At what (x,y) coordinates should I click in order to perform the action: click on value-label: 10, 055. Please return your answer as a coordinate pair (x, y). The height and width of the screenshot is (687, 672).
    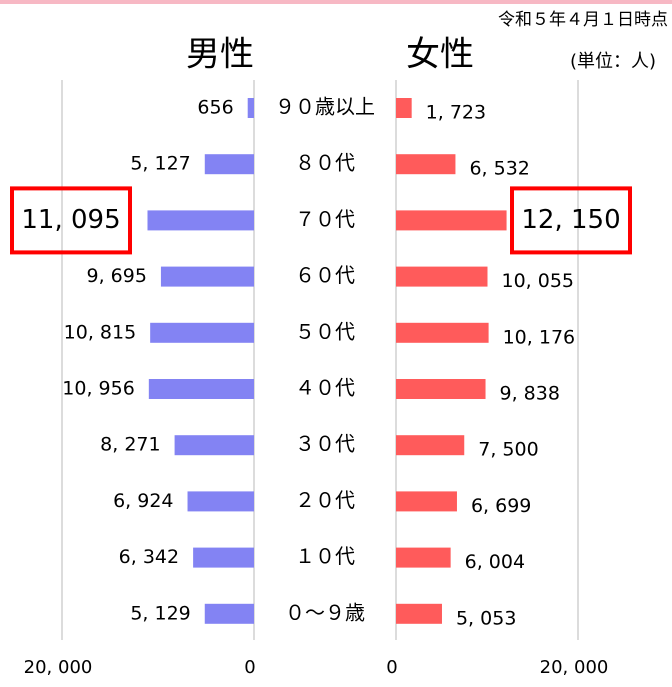
    Looking at the image, I should click on (538, 281).